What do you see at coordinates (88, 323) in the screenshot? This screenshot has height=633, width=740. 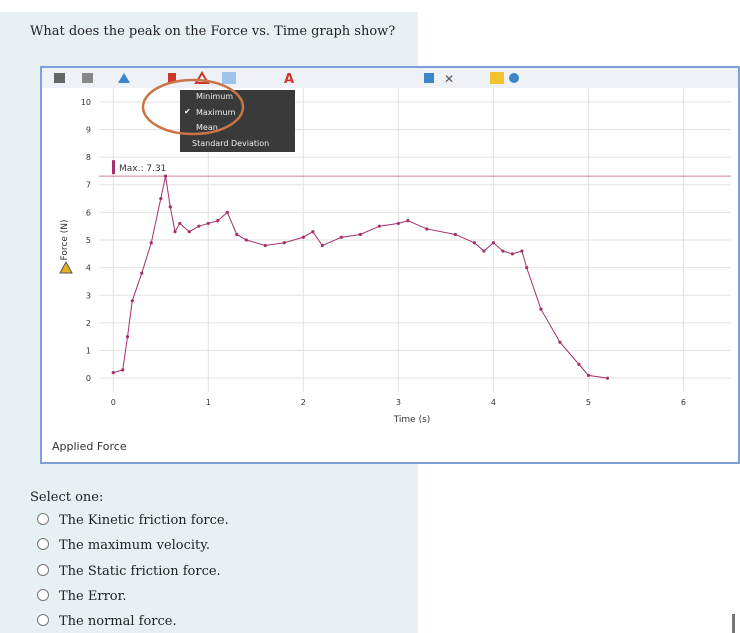 I see `y-tick-label: 2` at bounding box center [88, 323].